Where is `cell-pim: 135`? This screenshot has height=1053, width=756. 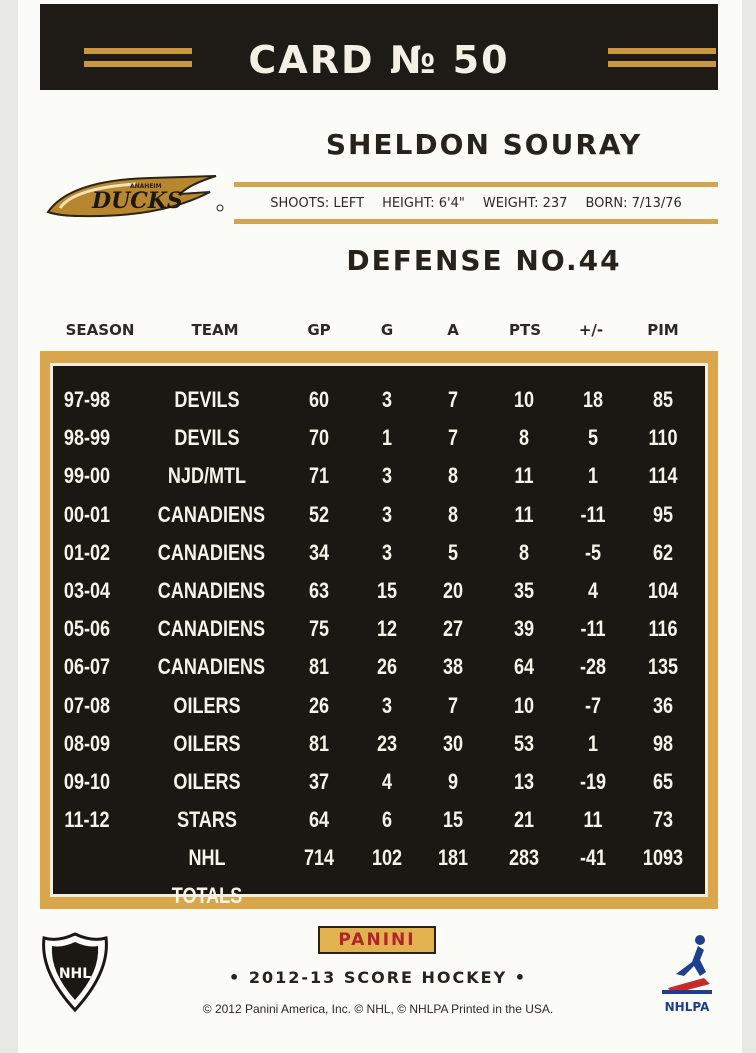
cell-pim: 135 is located at coordinates (663, 667).